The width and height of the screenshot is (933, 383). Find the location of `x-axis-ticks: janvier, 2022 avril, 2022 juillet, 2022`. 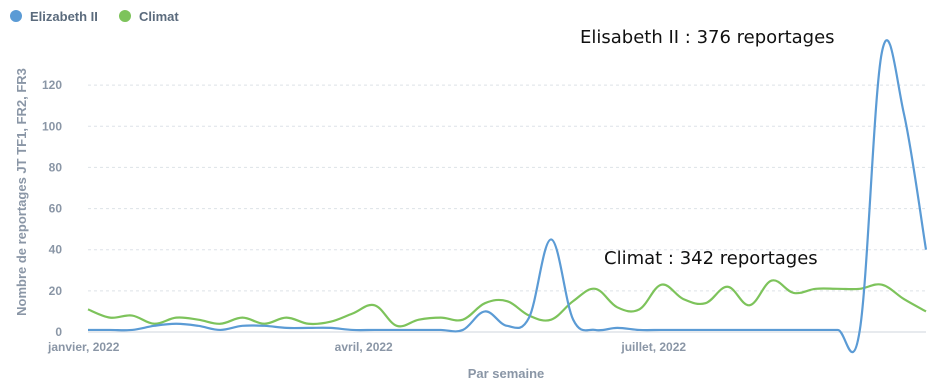

x-axis-ticks: janvier, 2022 avril, 2022 juillet, 2022 is located at coordinates (366, 347).